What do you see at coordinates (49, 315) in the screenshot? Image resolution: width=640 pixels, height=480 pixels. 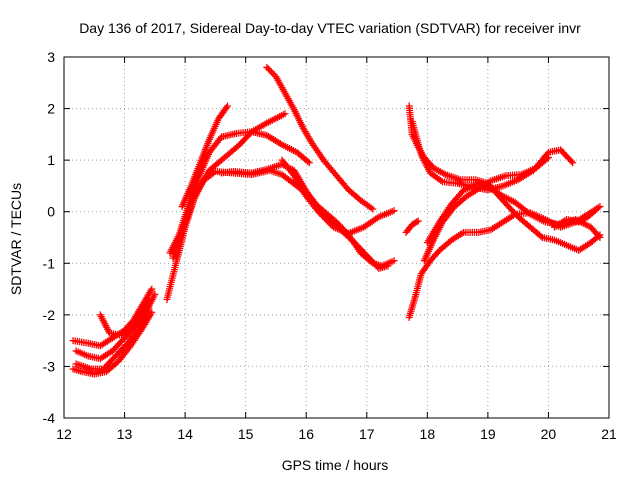 I see `y-tick-label: -2` at bounding box center [49, 315].